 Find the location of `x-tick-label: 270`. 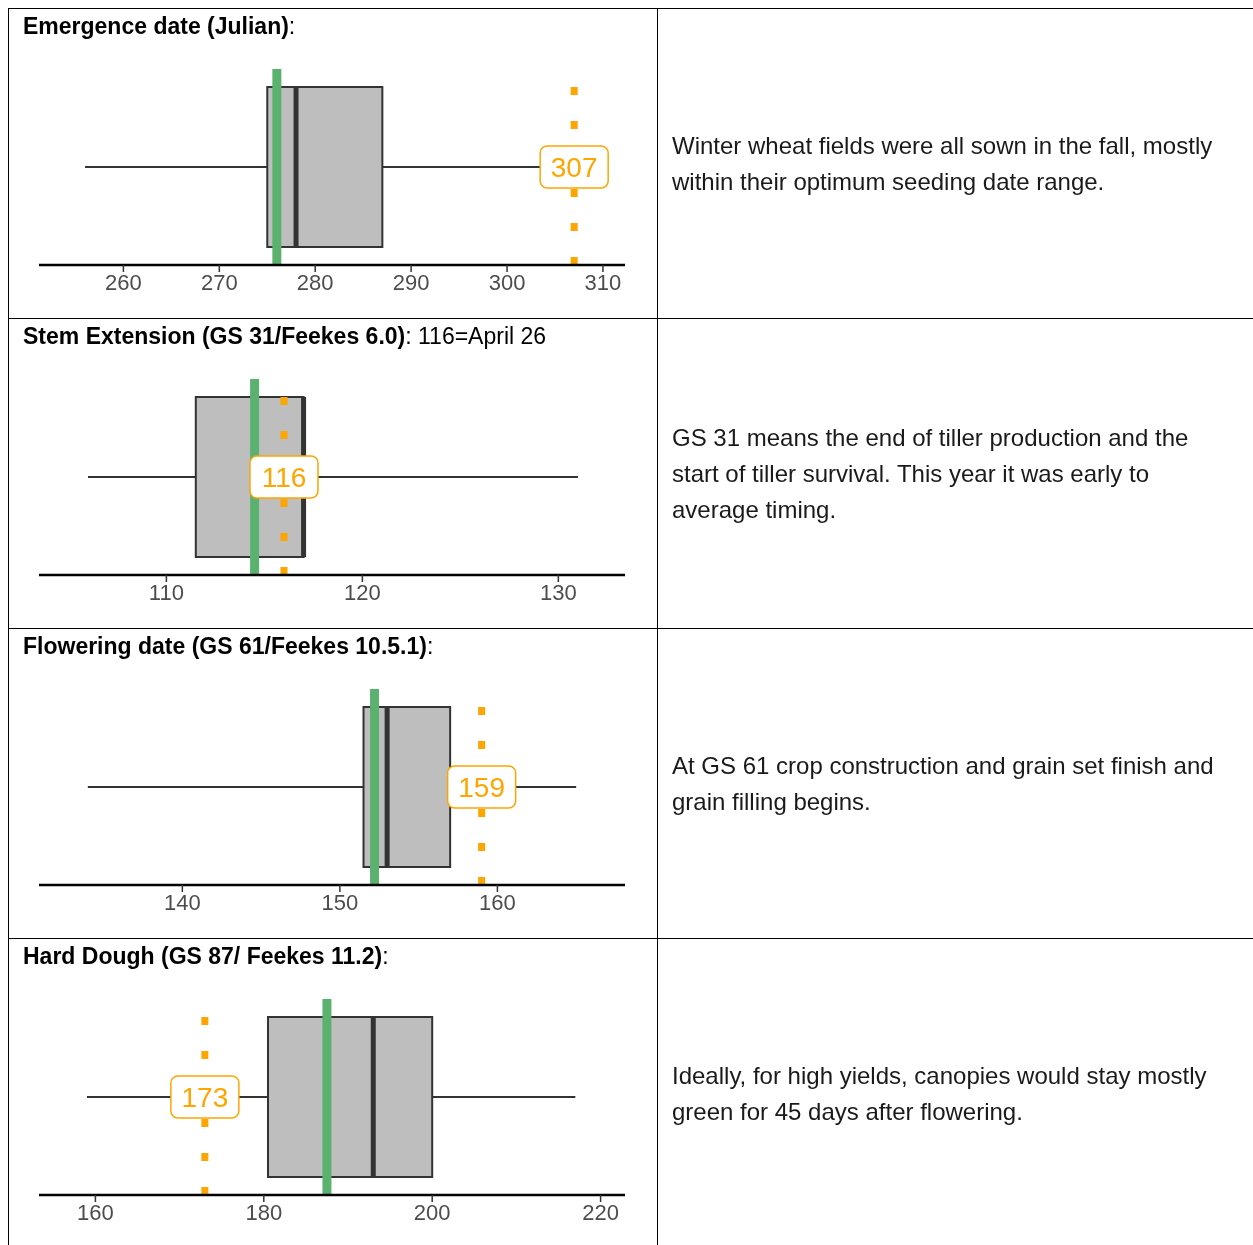

x-tick-label: 270 is located at coordinates (219, 282).